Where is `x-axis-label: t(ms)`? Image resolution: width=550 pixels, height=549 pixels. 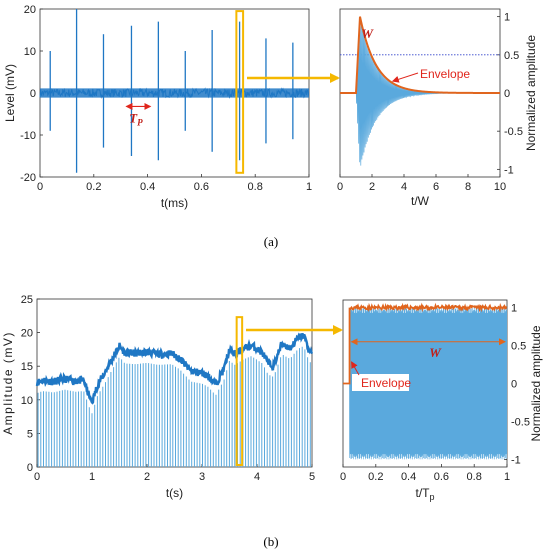 x-axis-label: t(ms) is located at coordinates (174, 203).